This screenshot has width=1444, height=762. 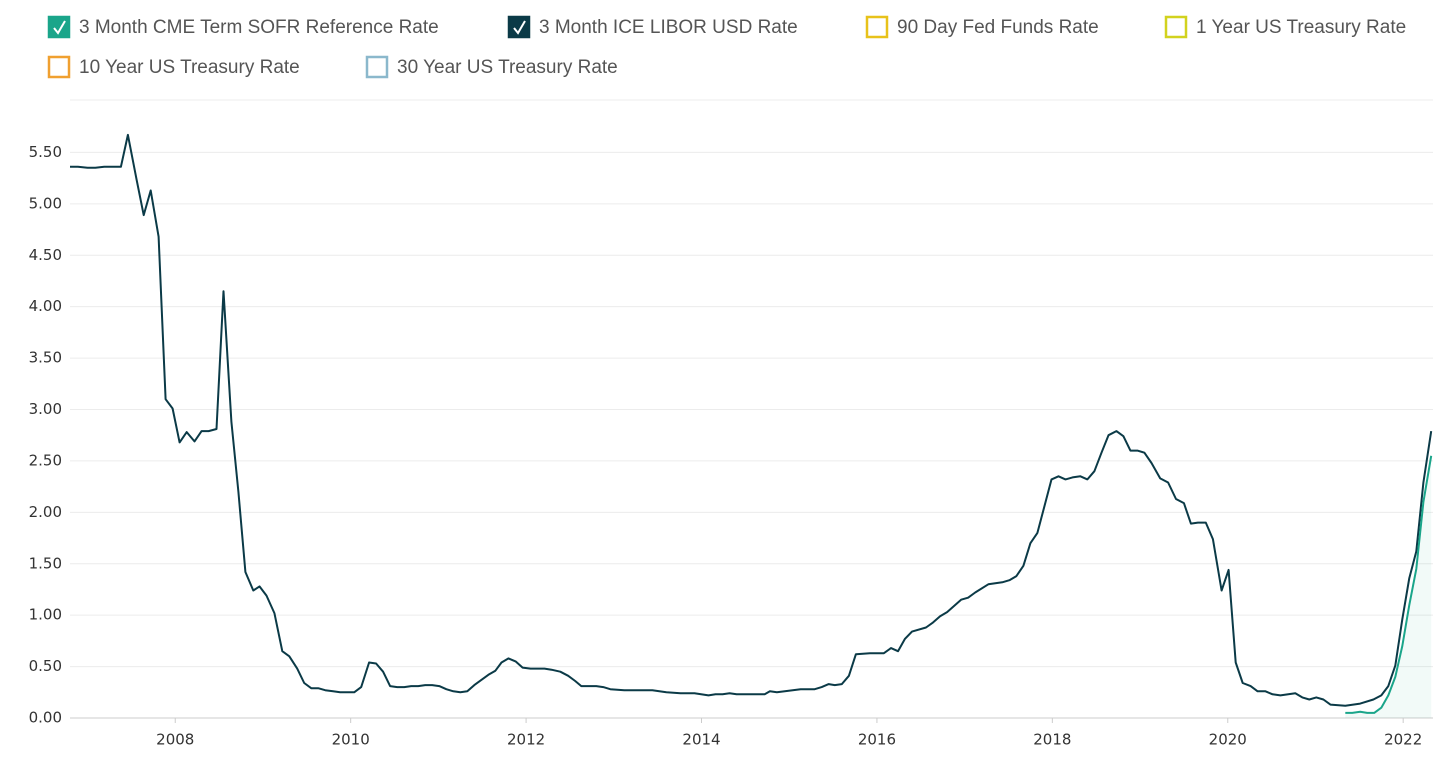 I want to click on legend-label: 3 Month CME Term SOFR Reference Rate, so click(x=259, y=27).